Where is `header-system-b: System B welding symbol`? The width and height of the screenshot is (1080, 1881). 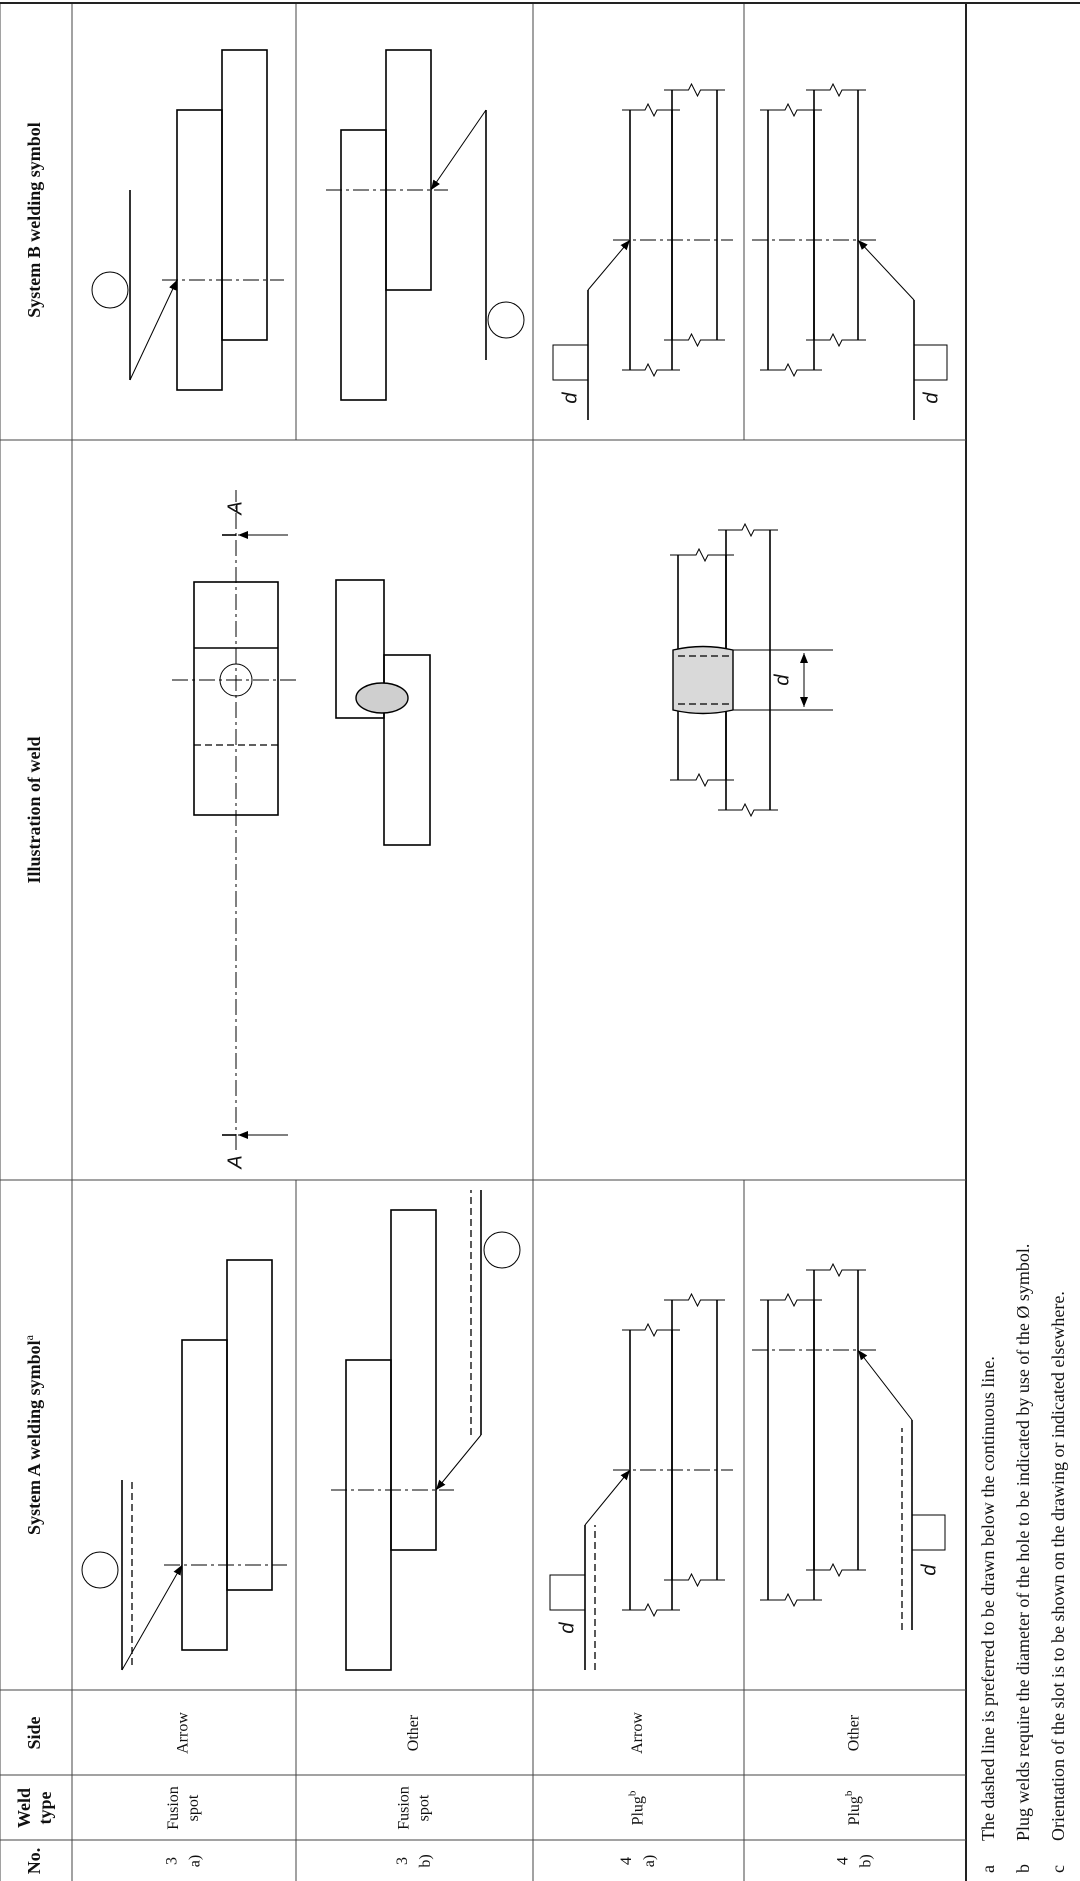
header-system-b: System B welding symbol is located at coordinates (34, 220).